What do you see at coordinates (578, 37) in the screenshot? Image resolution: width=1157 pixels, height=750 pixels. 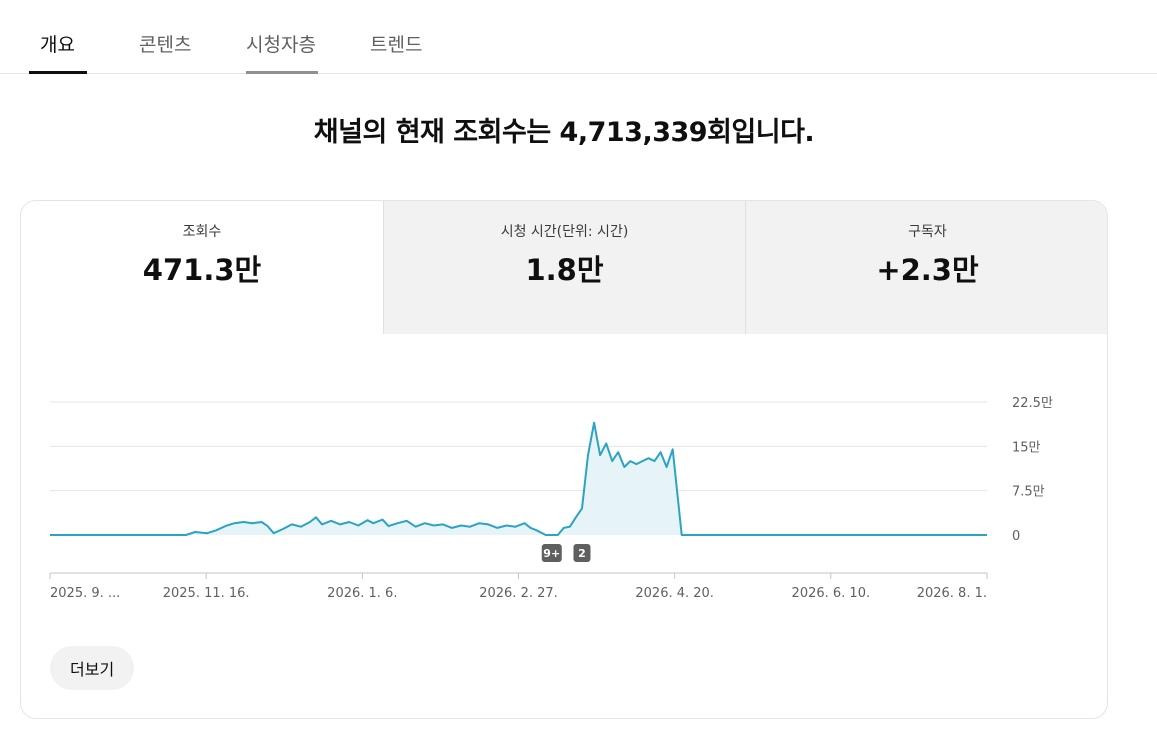 I see `tab-bar: 개요 콘텐츠 시청자층 트렌드` at bounding box center [578, 37].